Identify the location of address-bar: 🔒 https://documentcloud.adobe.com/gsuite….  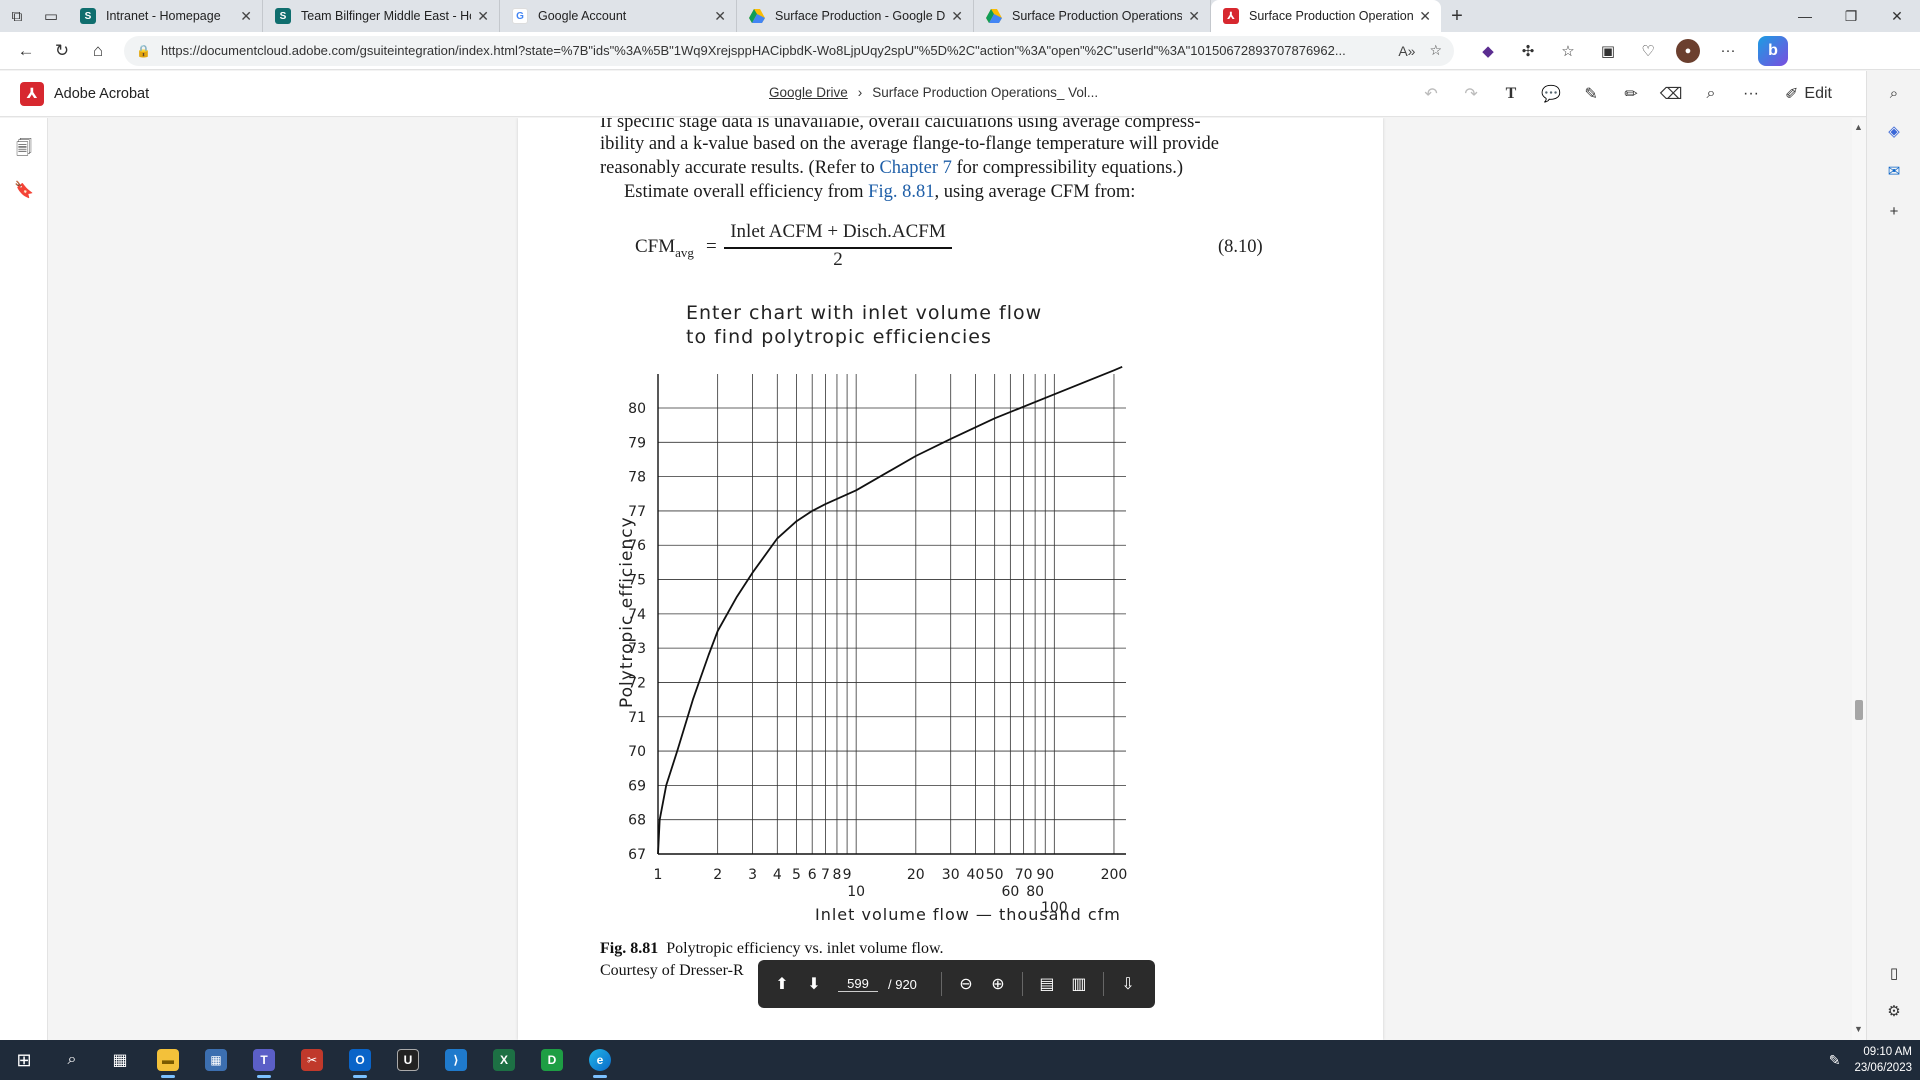
(789, 50).